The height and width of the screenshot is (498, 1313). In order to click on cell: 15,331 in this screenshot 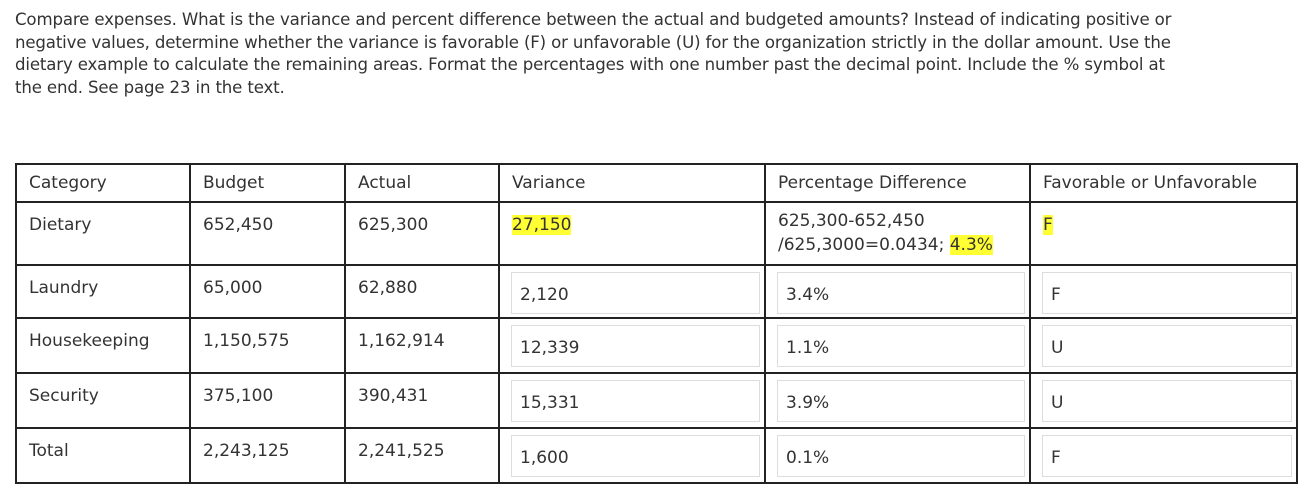, I will do `click(632, 400)`.